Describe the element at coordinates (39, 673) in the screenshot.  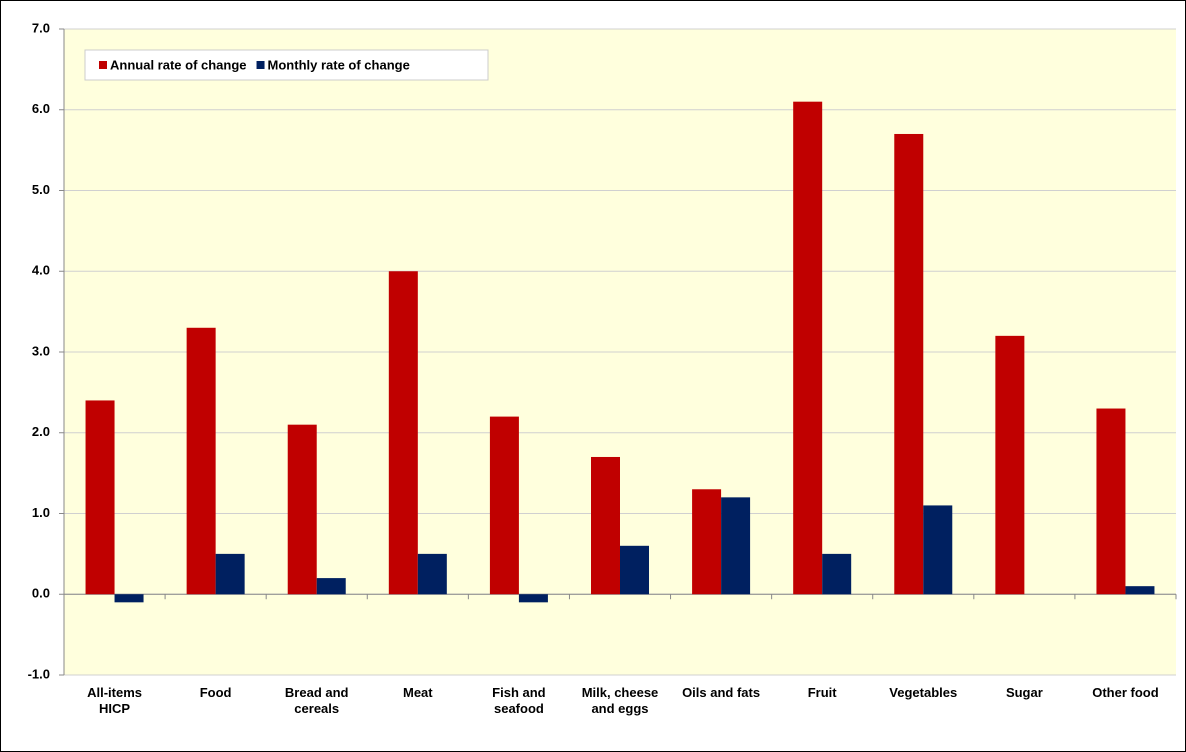
I see `y-tick-label: -1.0` at that location.